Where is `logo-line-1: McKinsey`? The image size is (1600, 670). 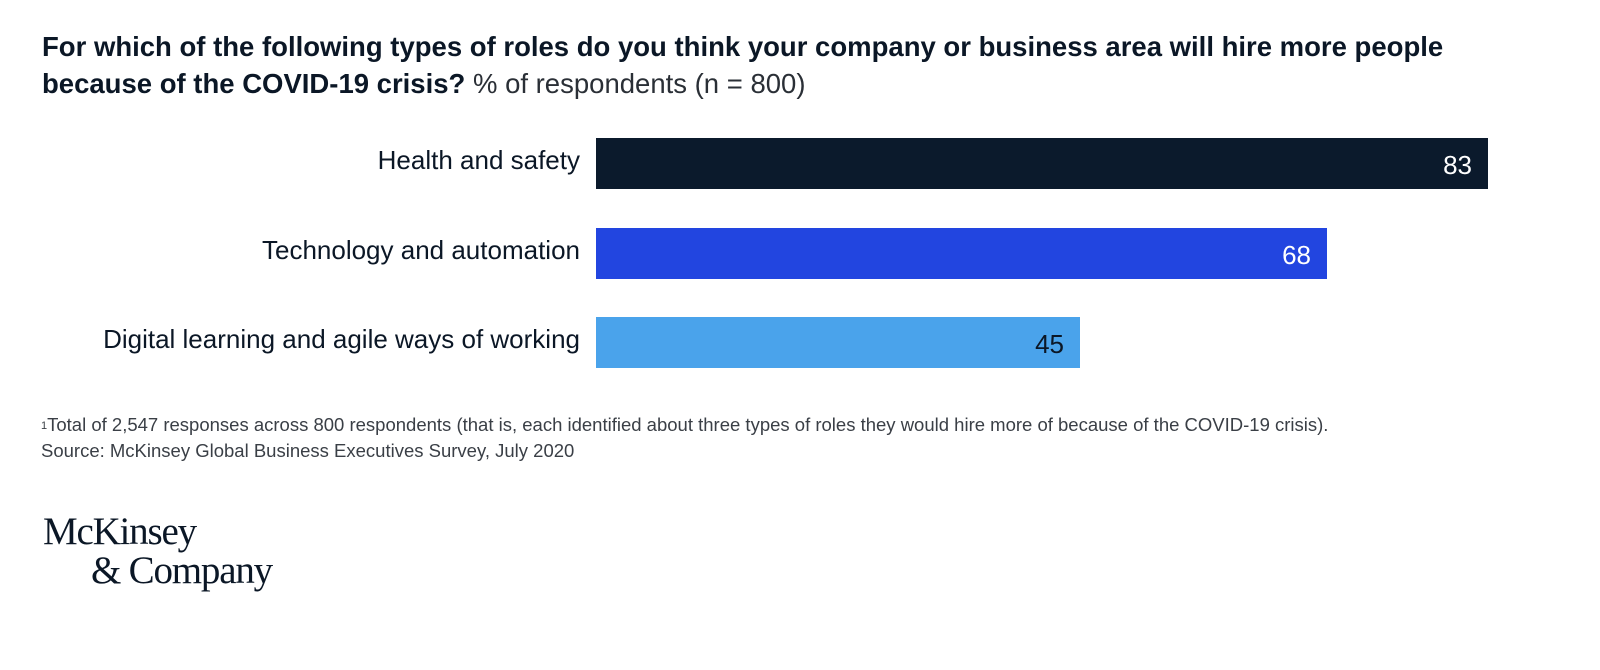 logo-line-1: McKinsey is located at coordinates (120, 531).